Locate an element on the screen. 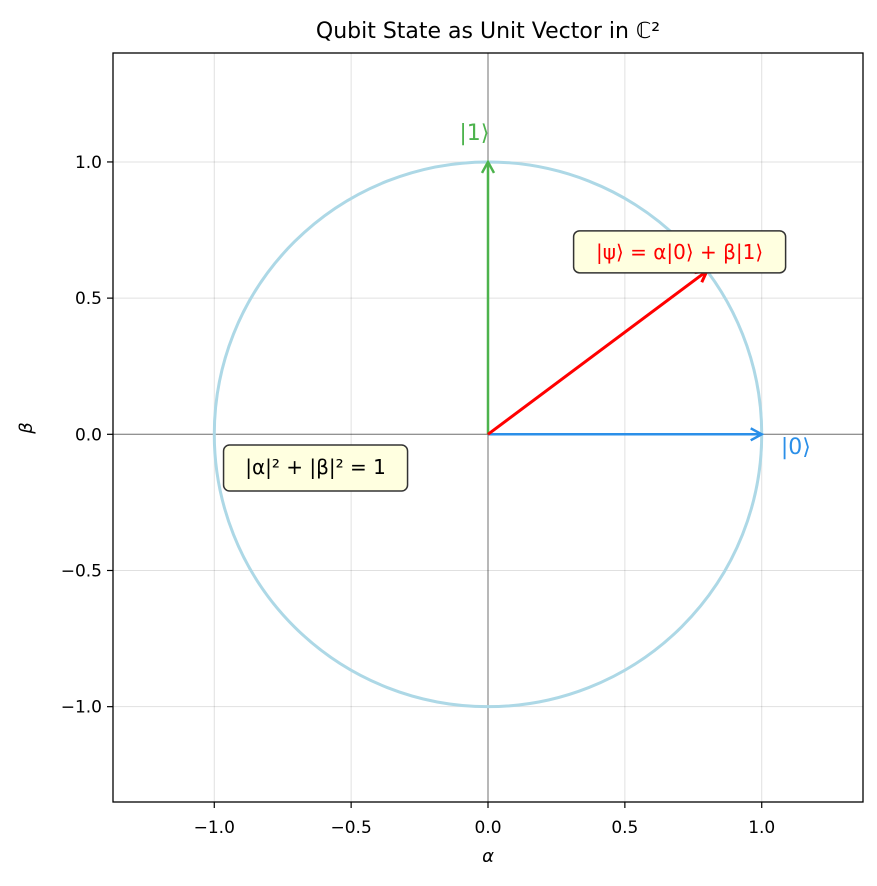 The width and height of the screenshot is (877, 886). x-tick-label: 0.5 is located at coordinates (624, 828).